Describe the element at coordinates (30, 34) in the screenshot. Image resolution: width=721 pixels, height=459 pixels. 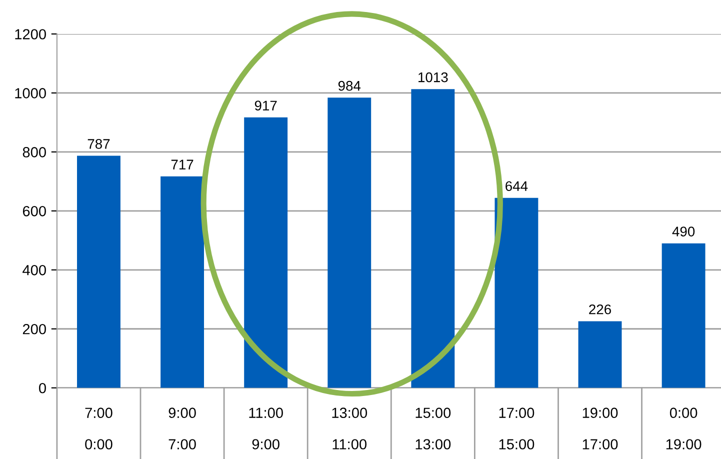
I see `y-tick-label: 1200` at that location.